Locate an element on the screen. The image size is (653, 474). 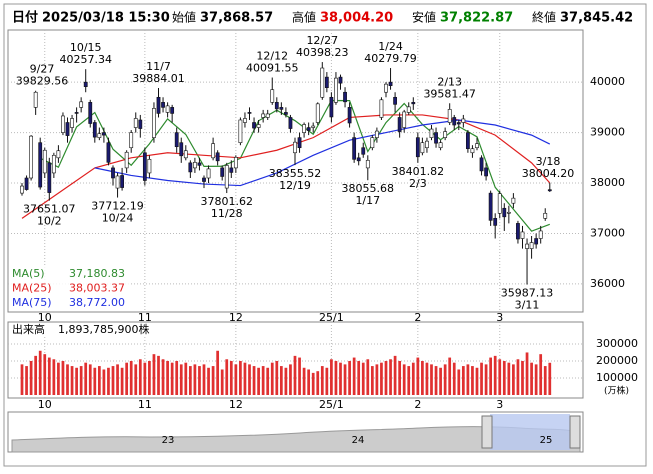
low-date: 10/24 is located at coordinates (118, 218).